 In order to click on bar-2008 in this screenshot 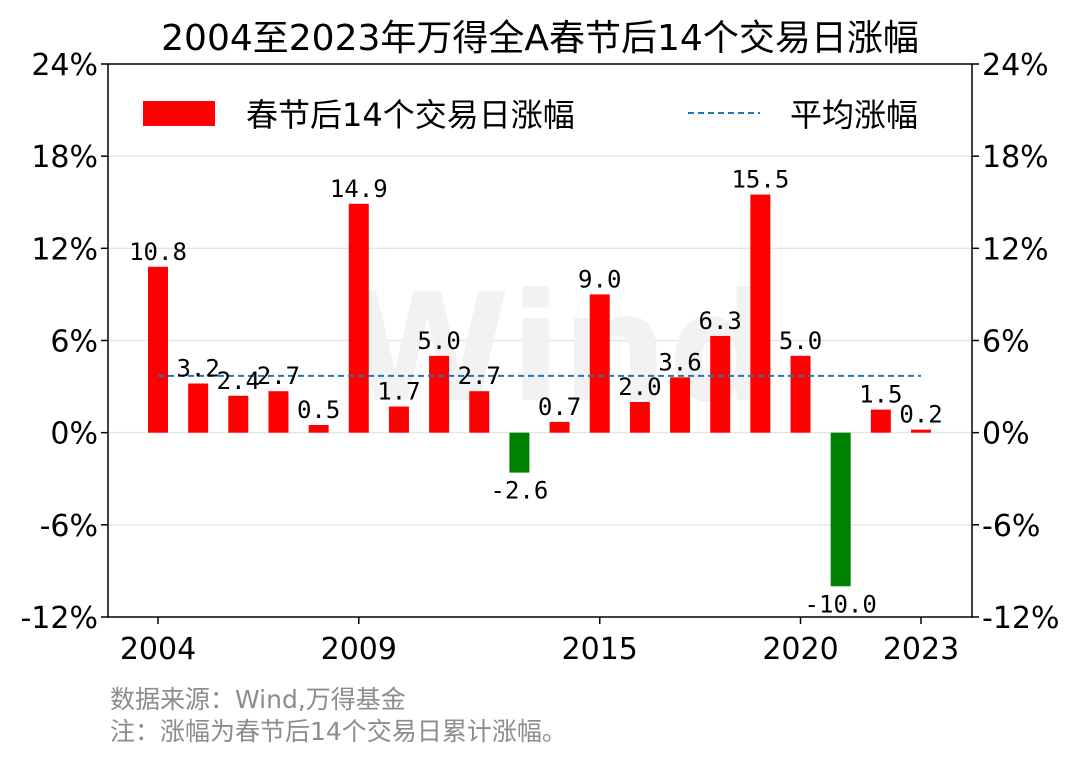, I will do `click(318, 428)`.